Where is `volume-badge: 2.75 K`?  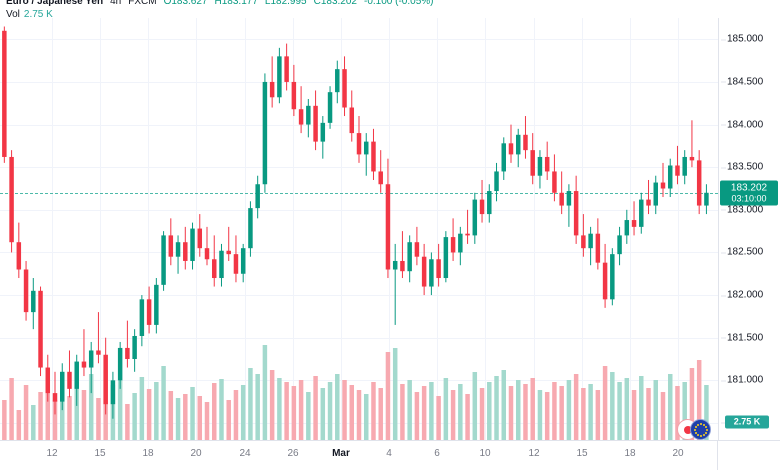
volume-badge: 2.75 K is located at coordinates (747, 422).